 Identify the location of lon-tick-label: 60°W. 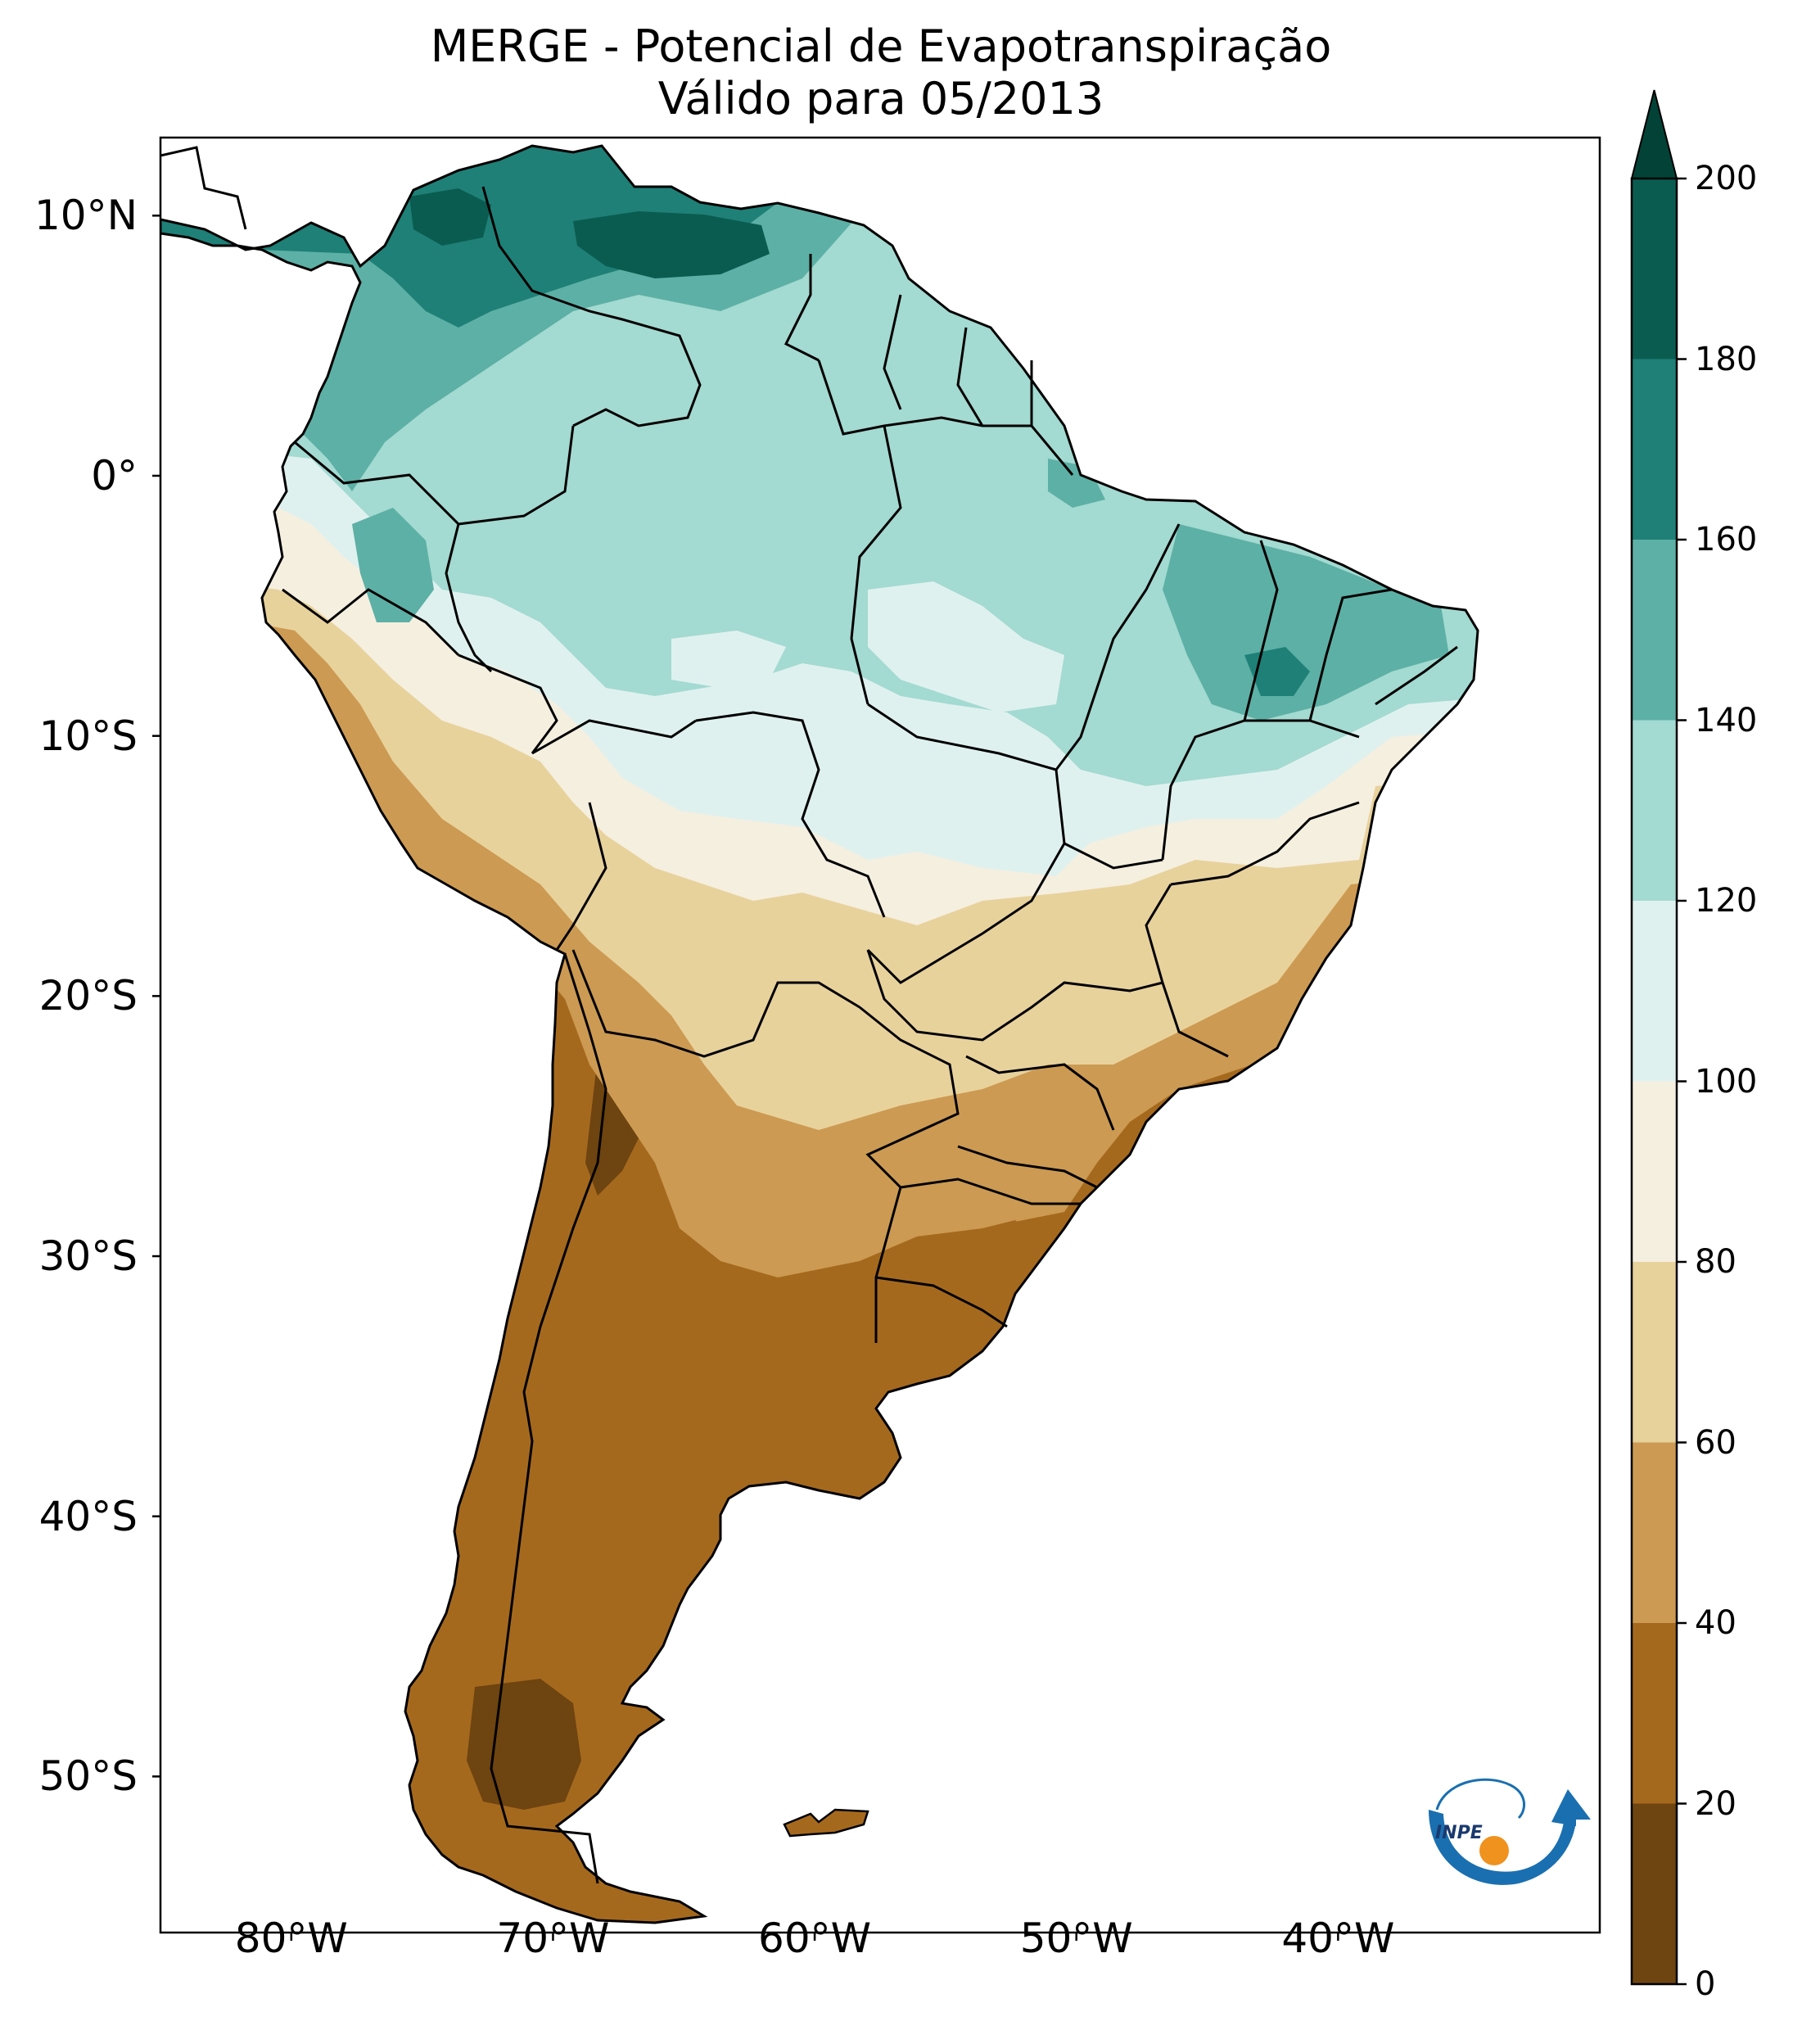
(815, 1938).